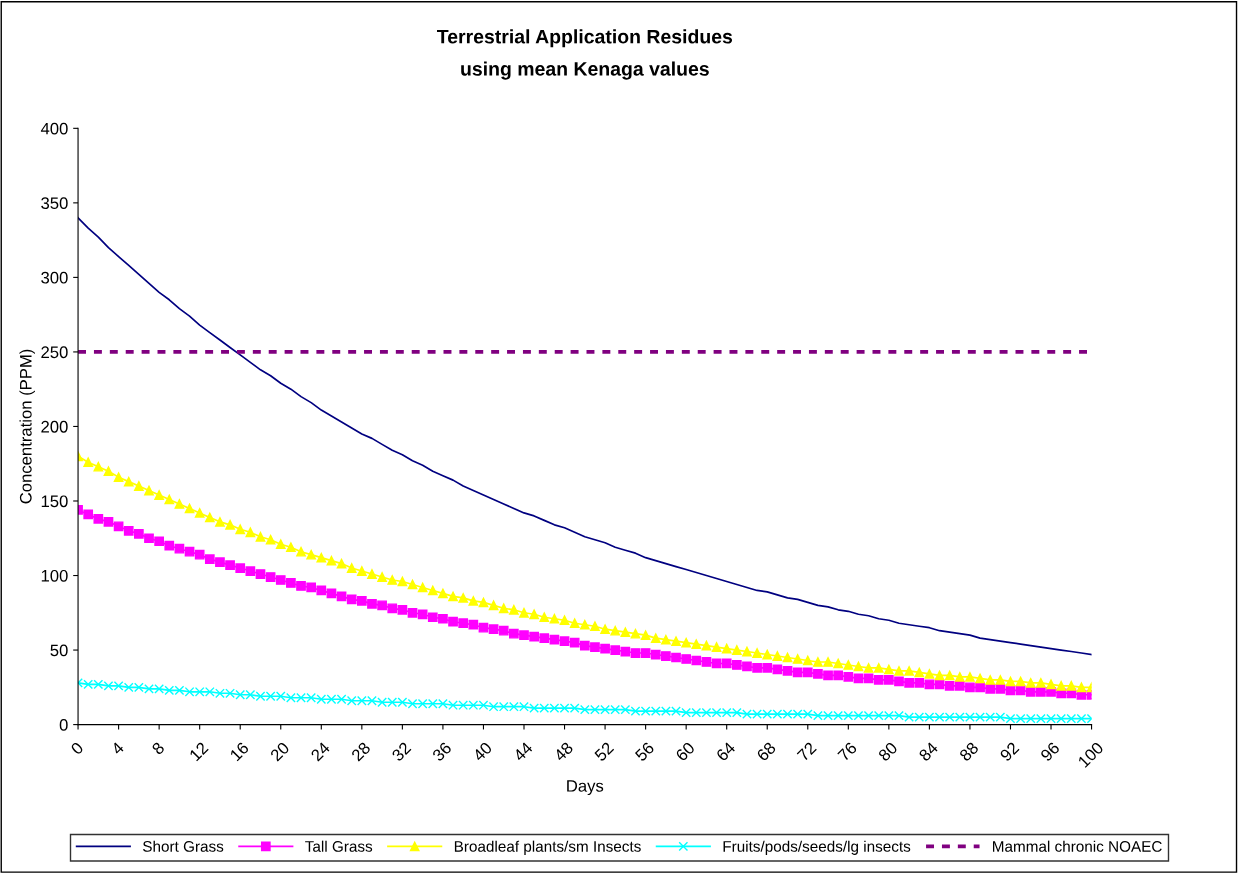 Image resolution: width=1239 pixels, height=873 pixels. What do you see at coordinates (888, 751) in the screenshot?
I see `x-tick-label: 80` at bounding box center [888, 751].